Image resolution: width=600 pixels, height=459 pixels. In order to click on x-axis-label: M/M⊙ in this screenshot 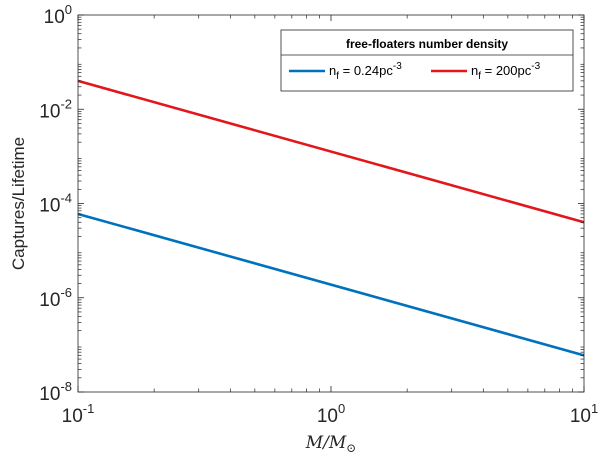, I will do `click(331, 444)`.